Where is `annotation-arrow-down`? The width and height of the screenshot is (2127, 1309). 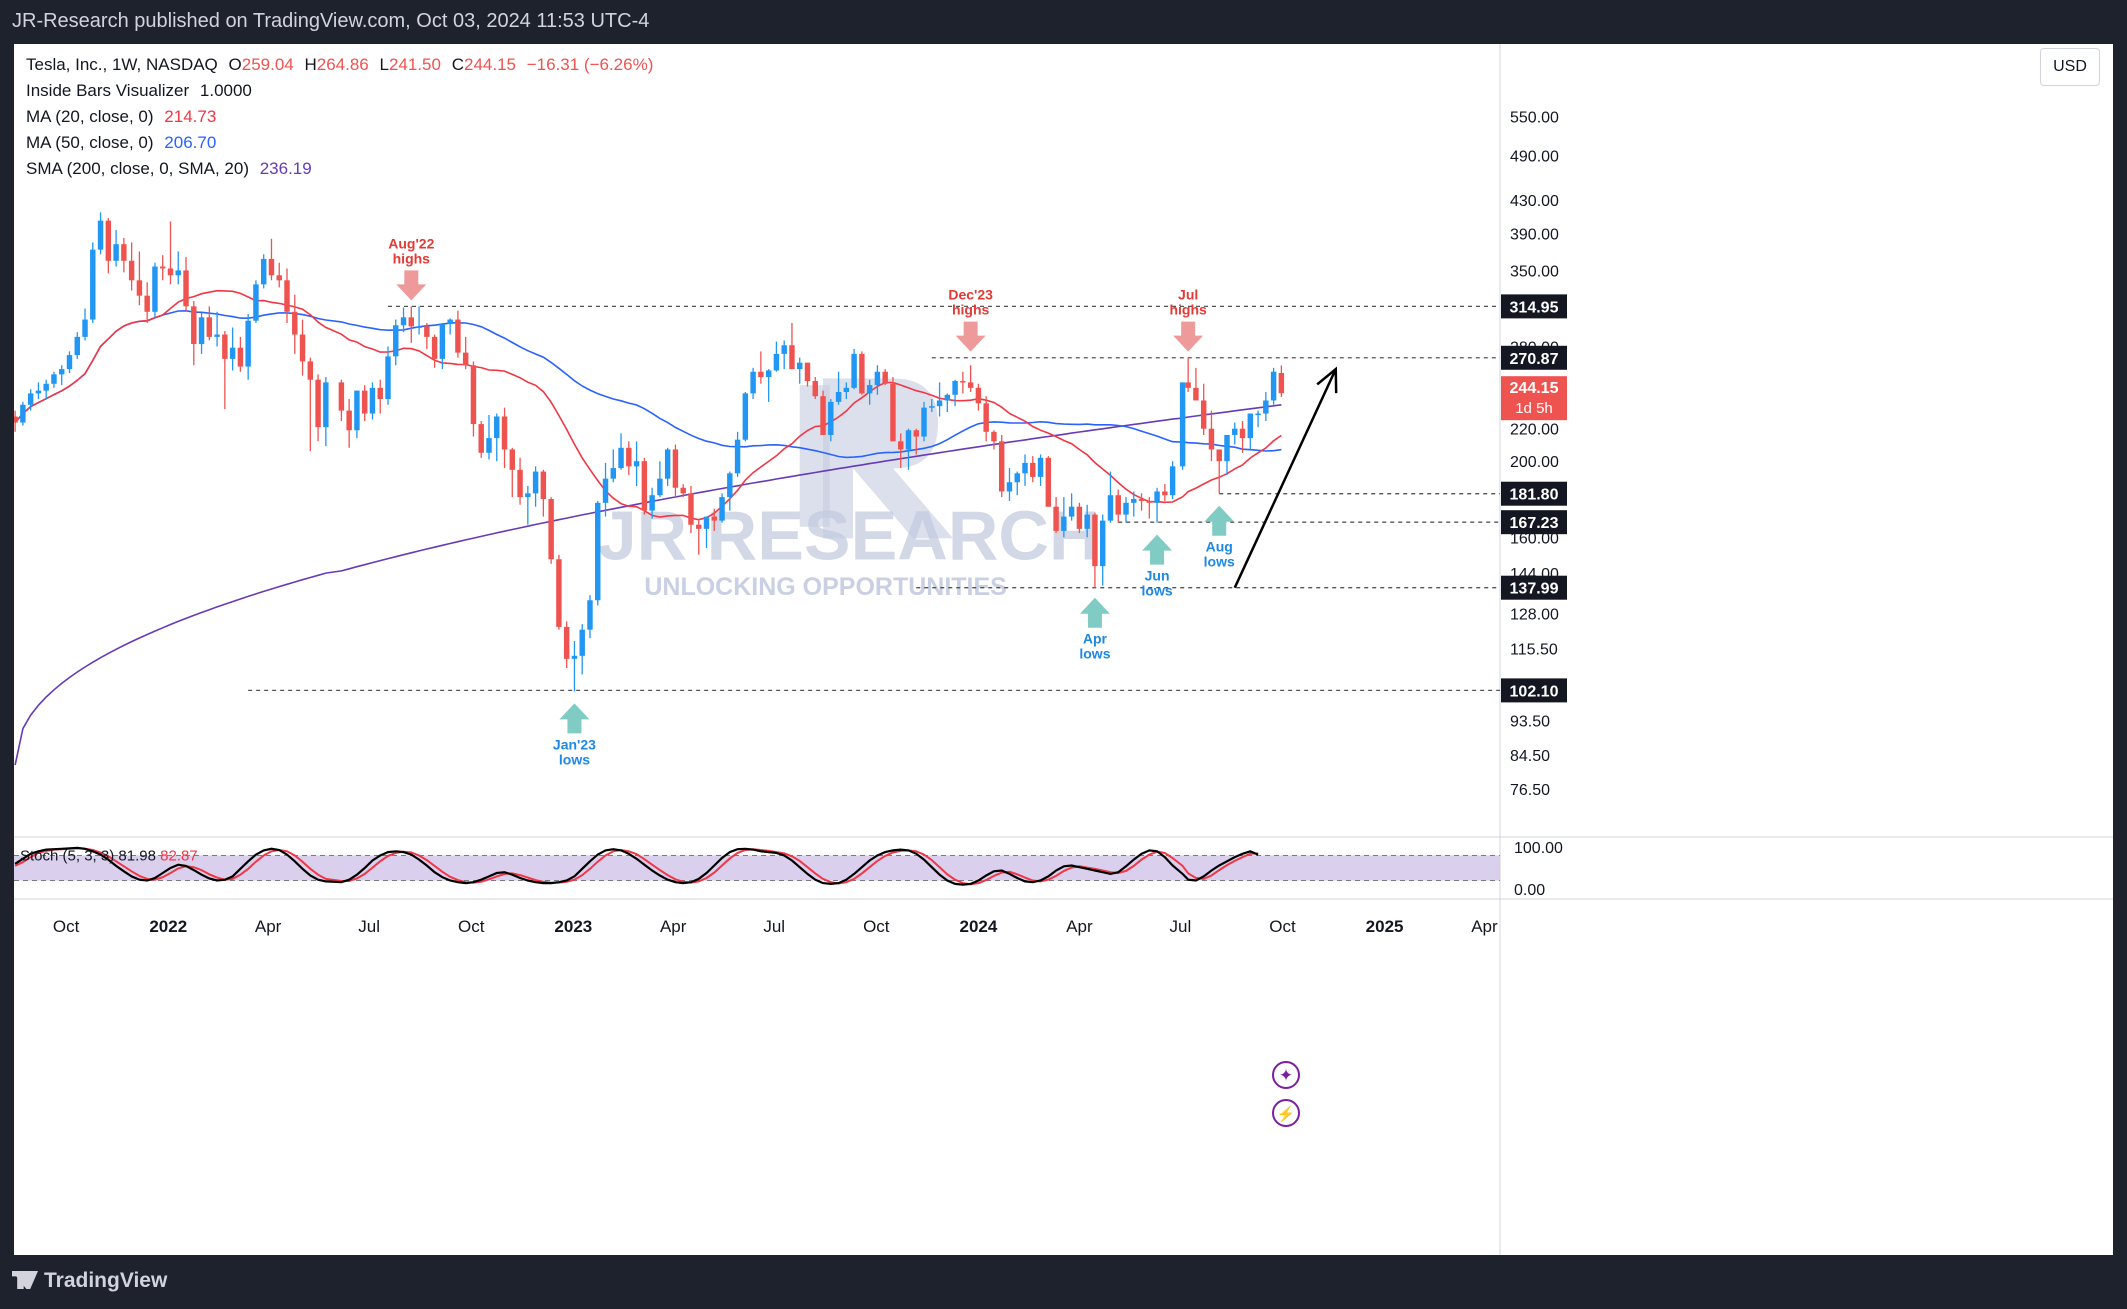
annotation-arrow-down is located at coordinates (1188, 336).